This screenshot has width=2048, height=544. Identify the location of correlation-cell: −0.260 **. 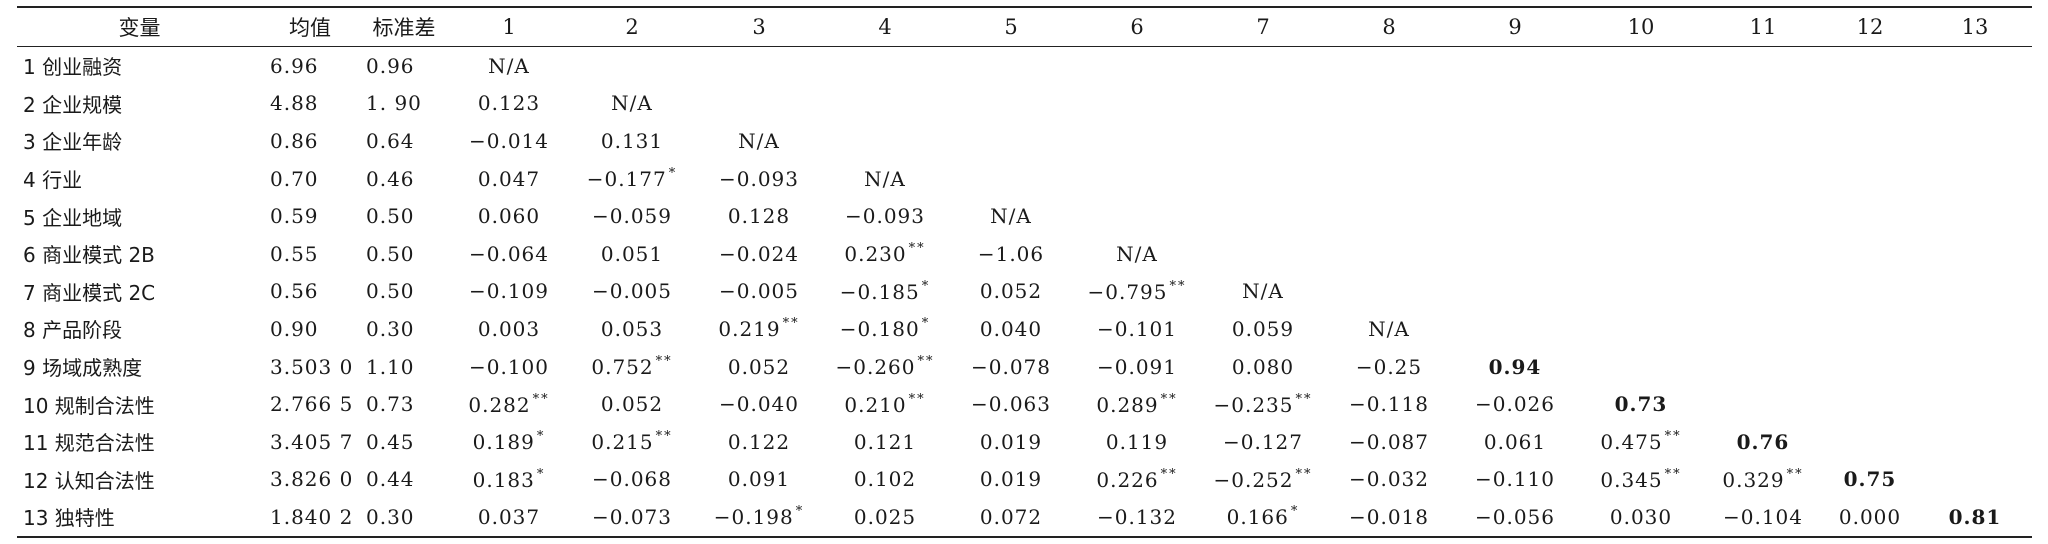
(885, 367).